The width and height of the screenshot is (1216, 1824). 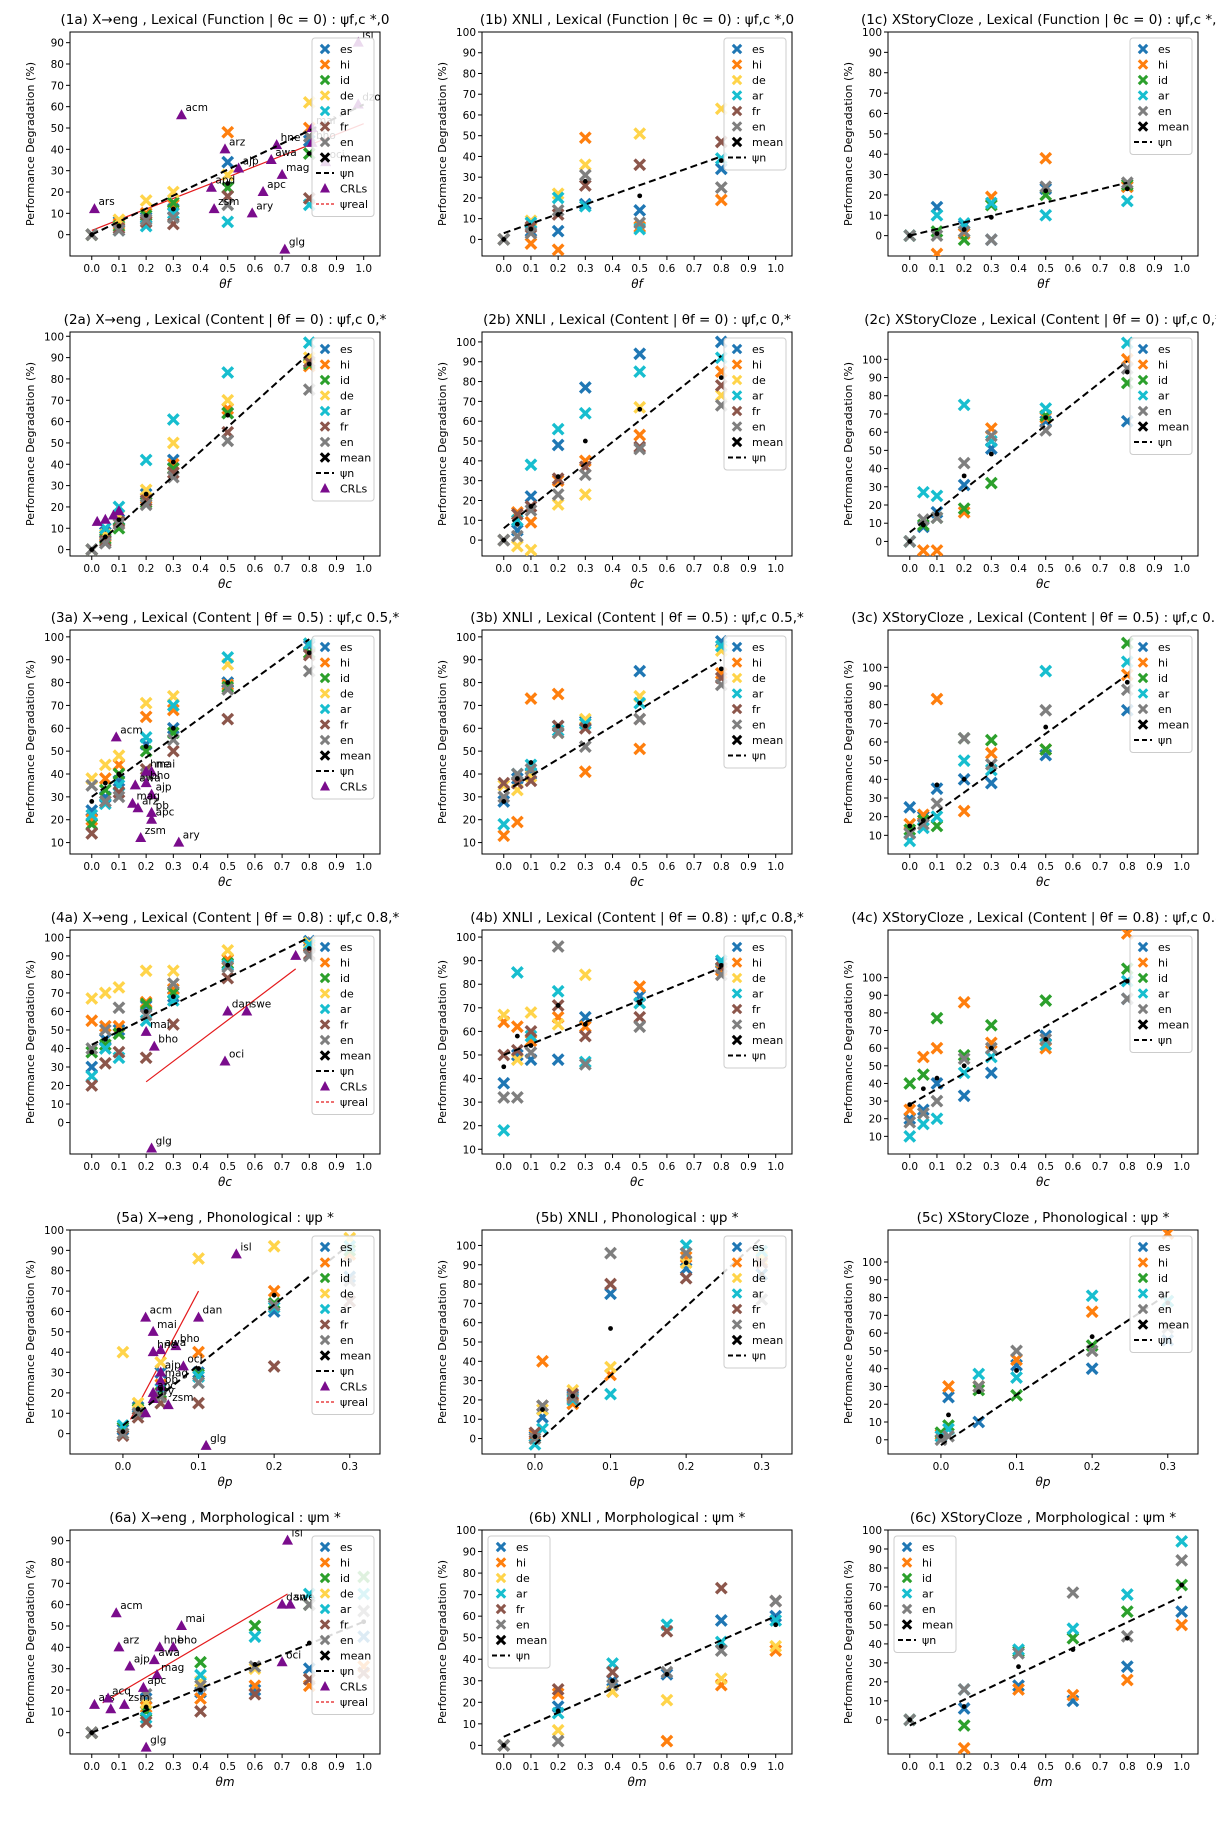 I want to click on y-tick-label: 90, so click(x=57, y=359).